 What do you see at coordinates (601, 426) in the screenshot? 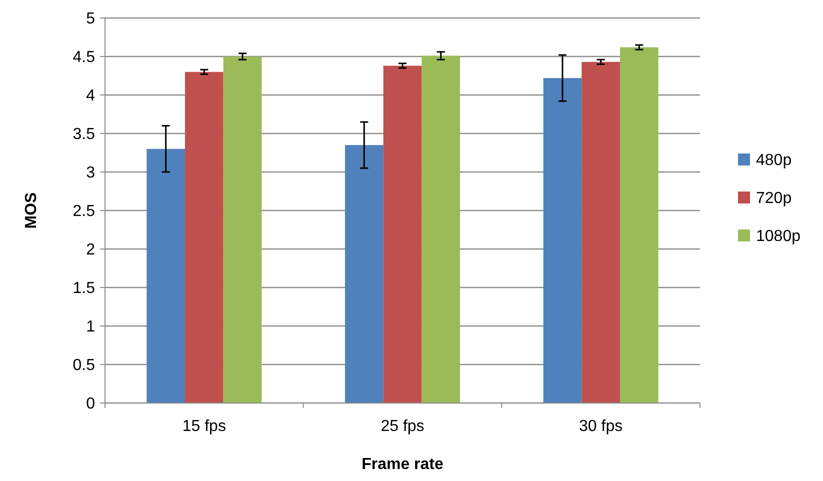
I see `x-tick-label: 30 fps` at bounding box center [601, 426].